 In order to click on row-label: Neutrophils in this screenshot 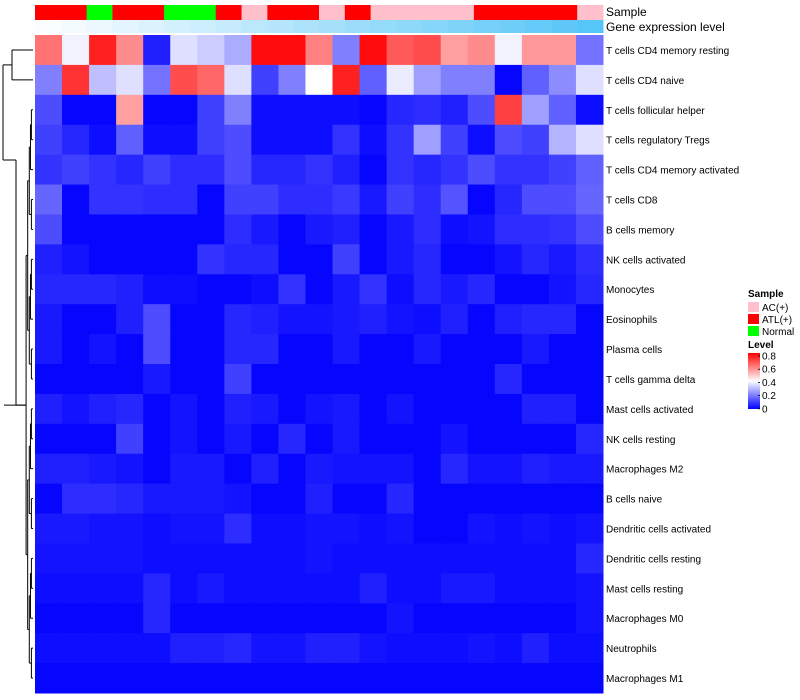, I will do `click(631, 649)`.